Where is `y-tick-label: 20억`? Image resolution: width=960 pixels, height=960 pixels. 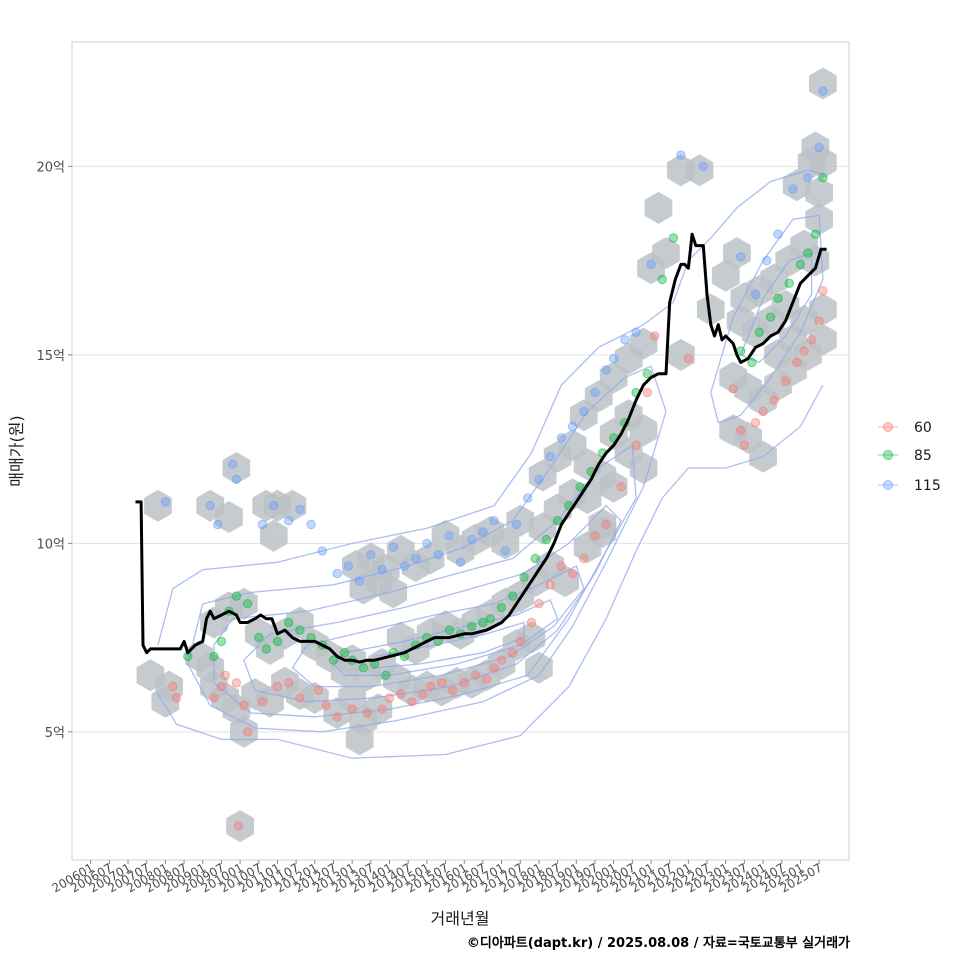 y-tick-label: 20억 is located at coordinates (50, 167).